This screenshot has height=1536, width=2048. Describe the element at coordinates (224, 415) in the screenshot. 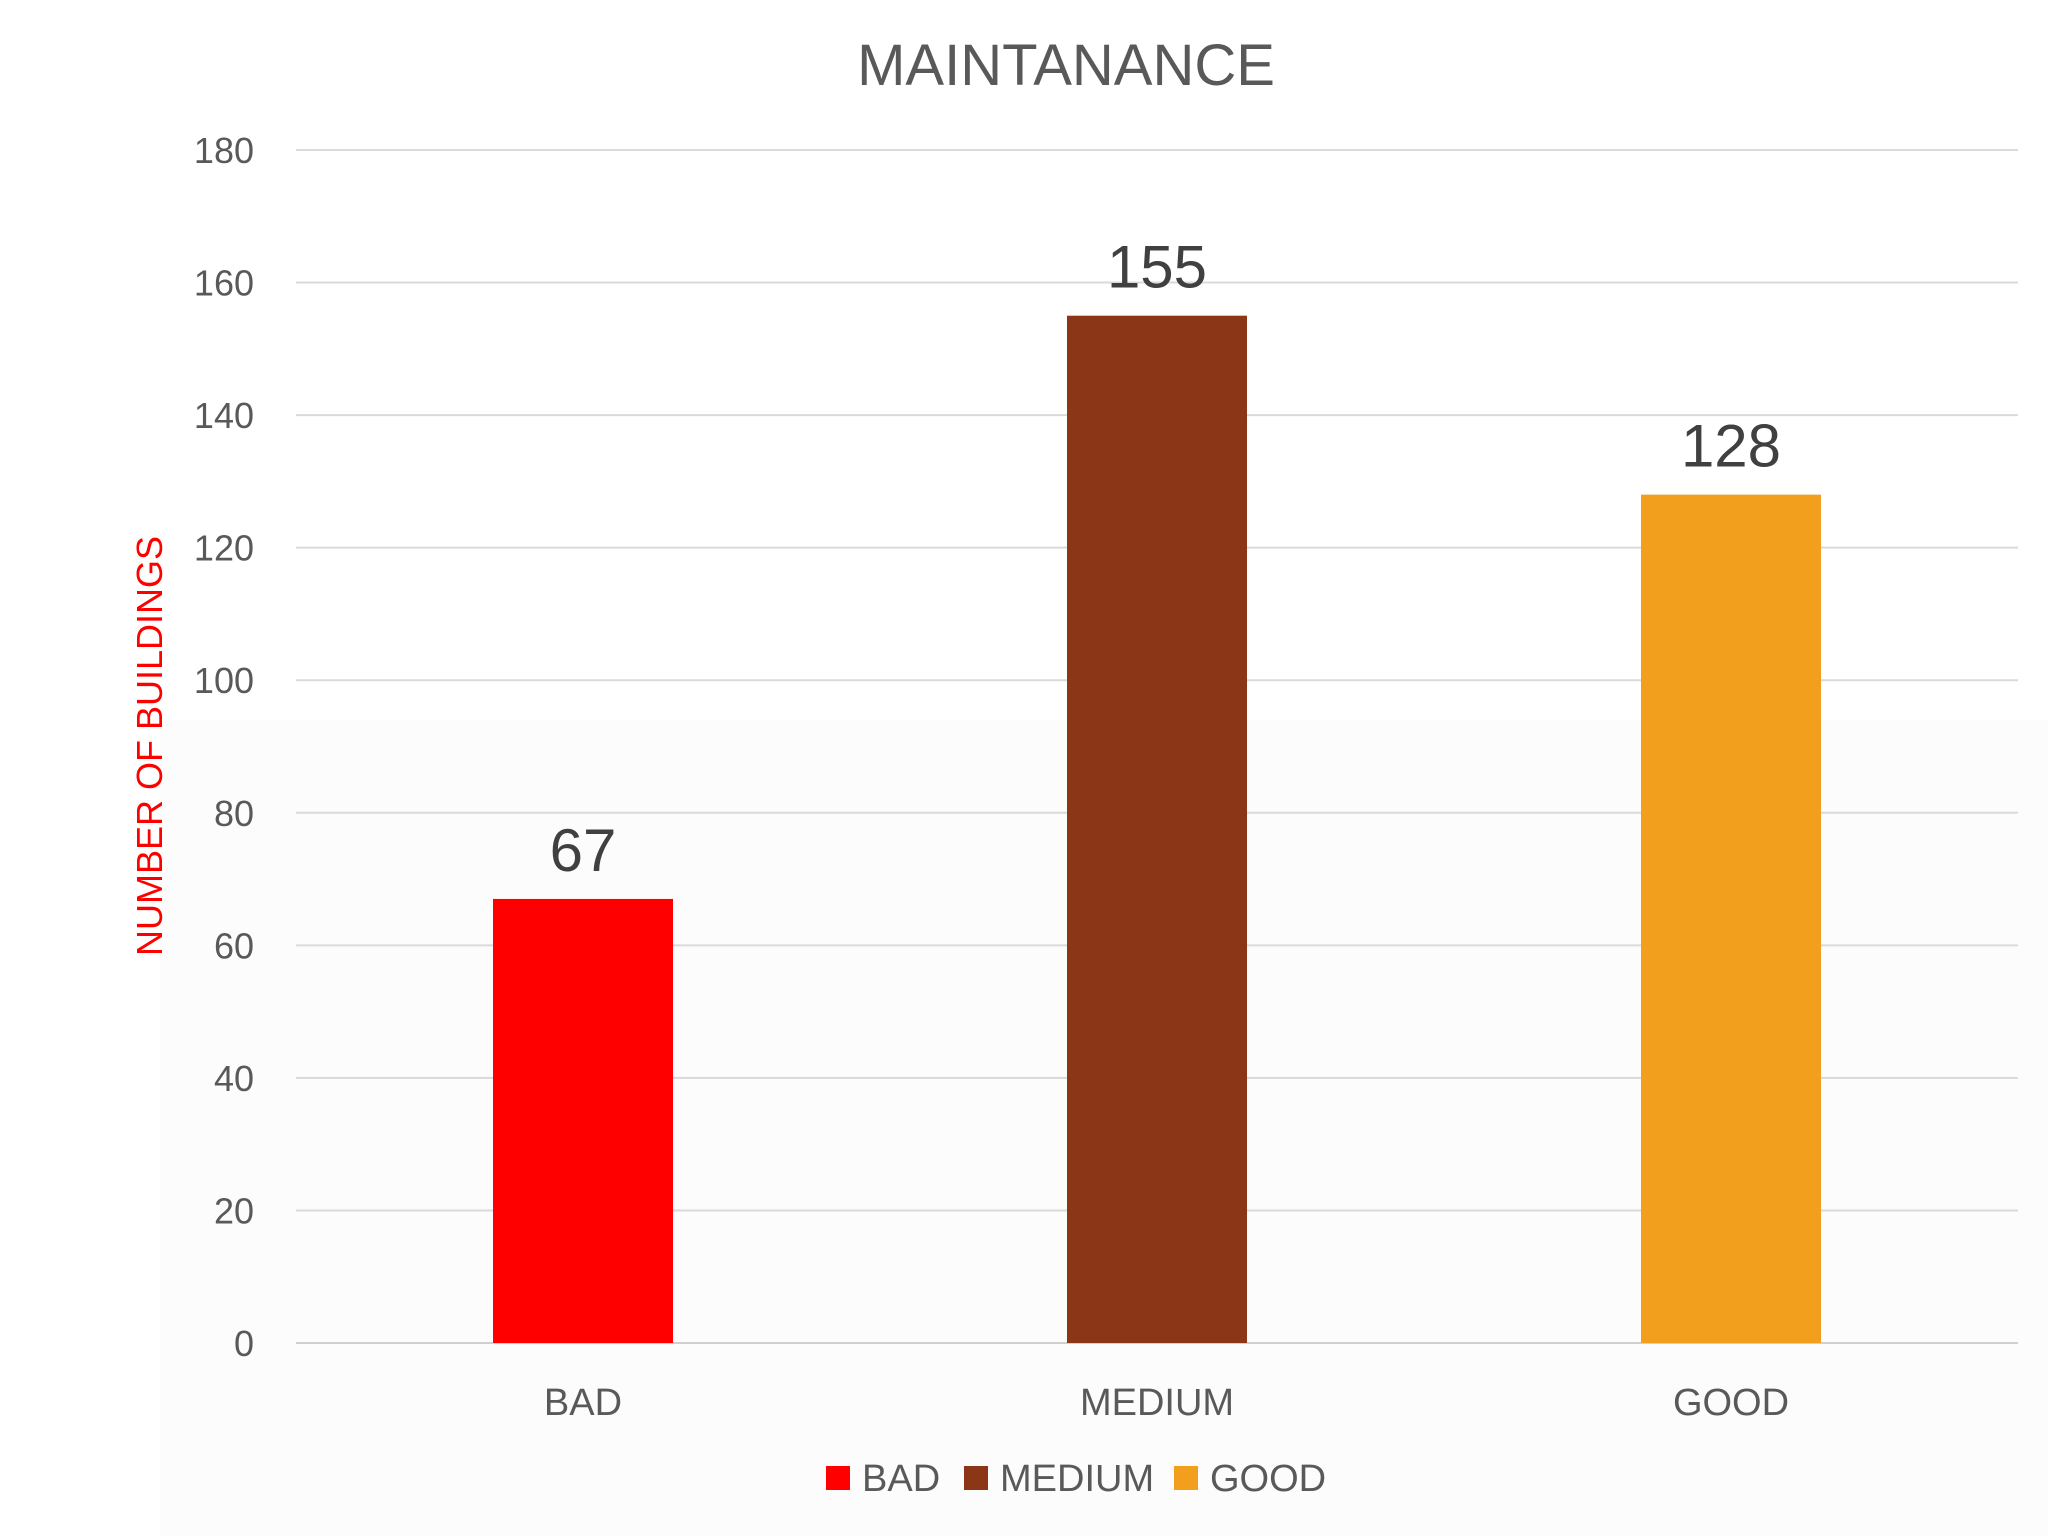

I see `y-tick-label: 140` at that location.